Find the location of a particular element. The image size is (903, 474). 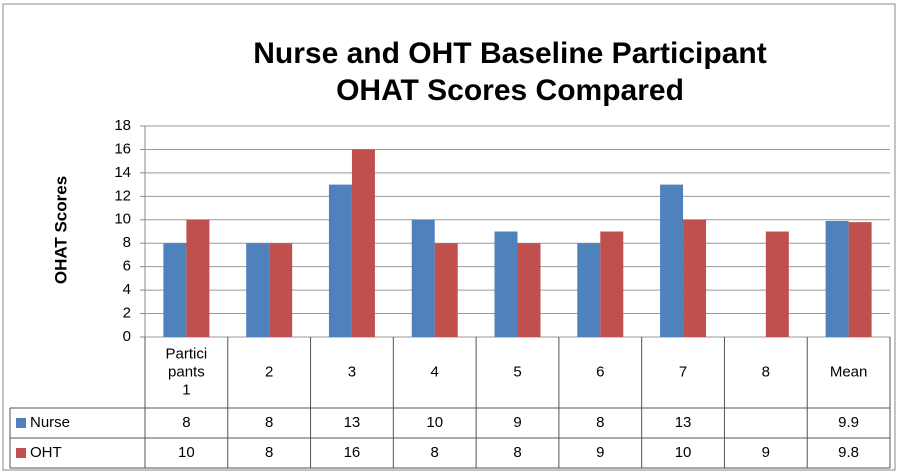

x-tick-label: Mean is located at coordinates (849, 371).